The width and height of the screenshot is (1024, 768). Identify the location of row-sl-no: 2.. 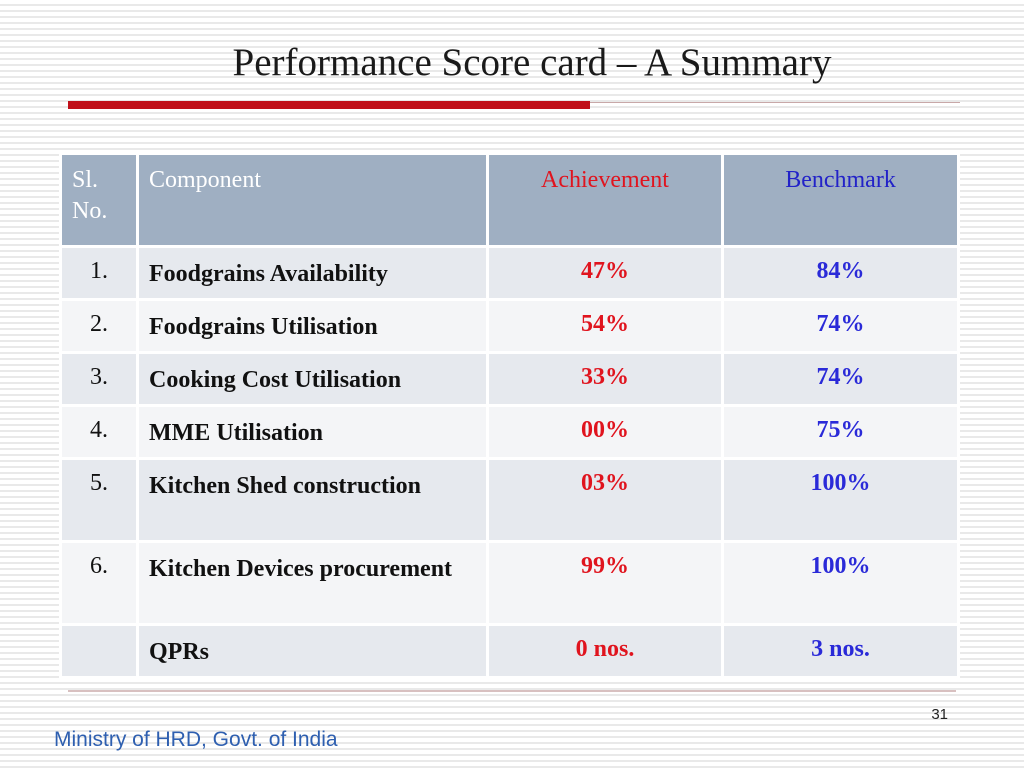
(99, 326).